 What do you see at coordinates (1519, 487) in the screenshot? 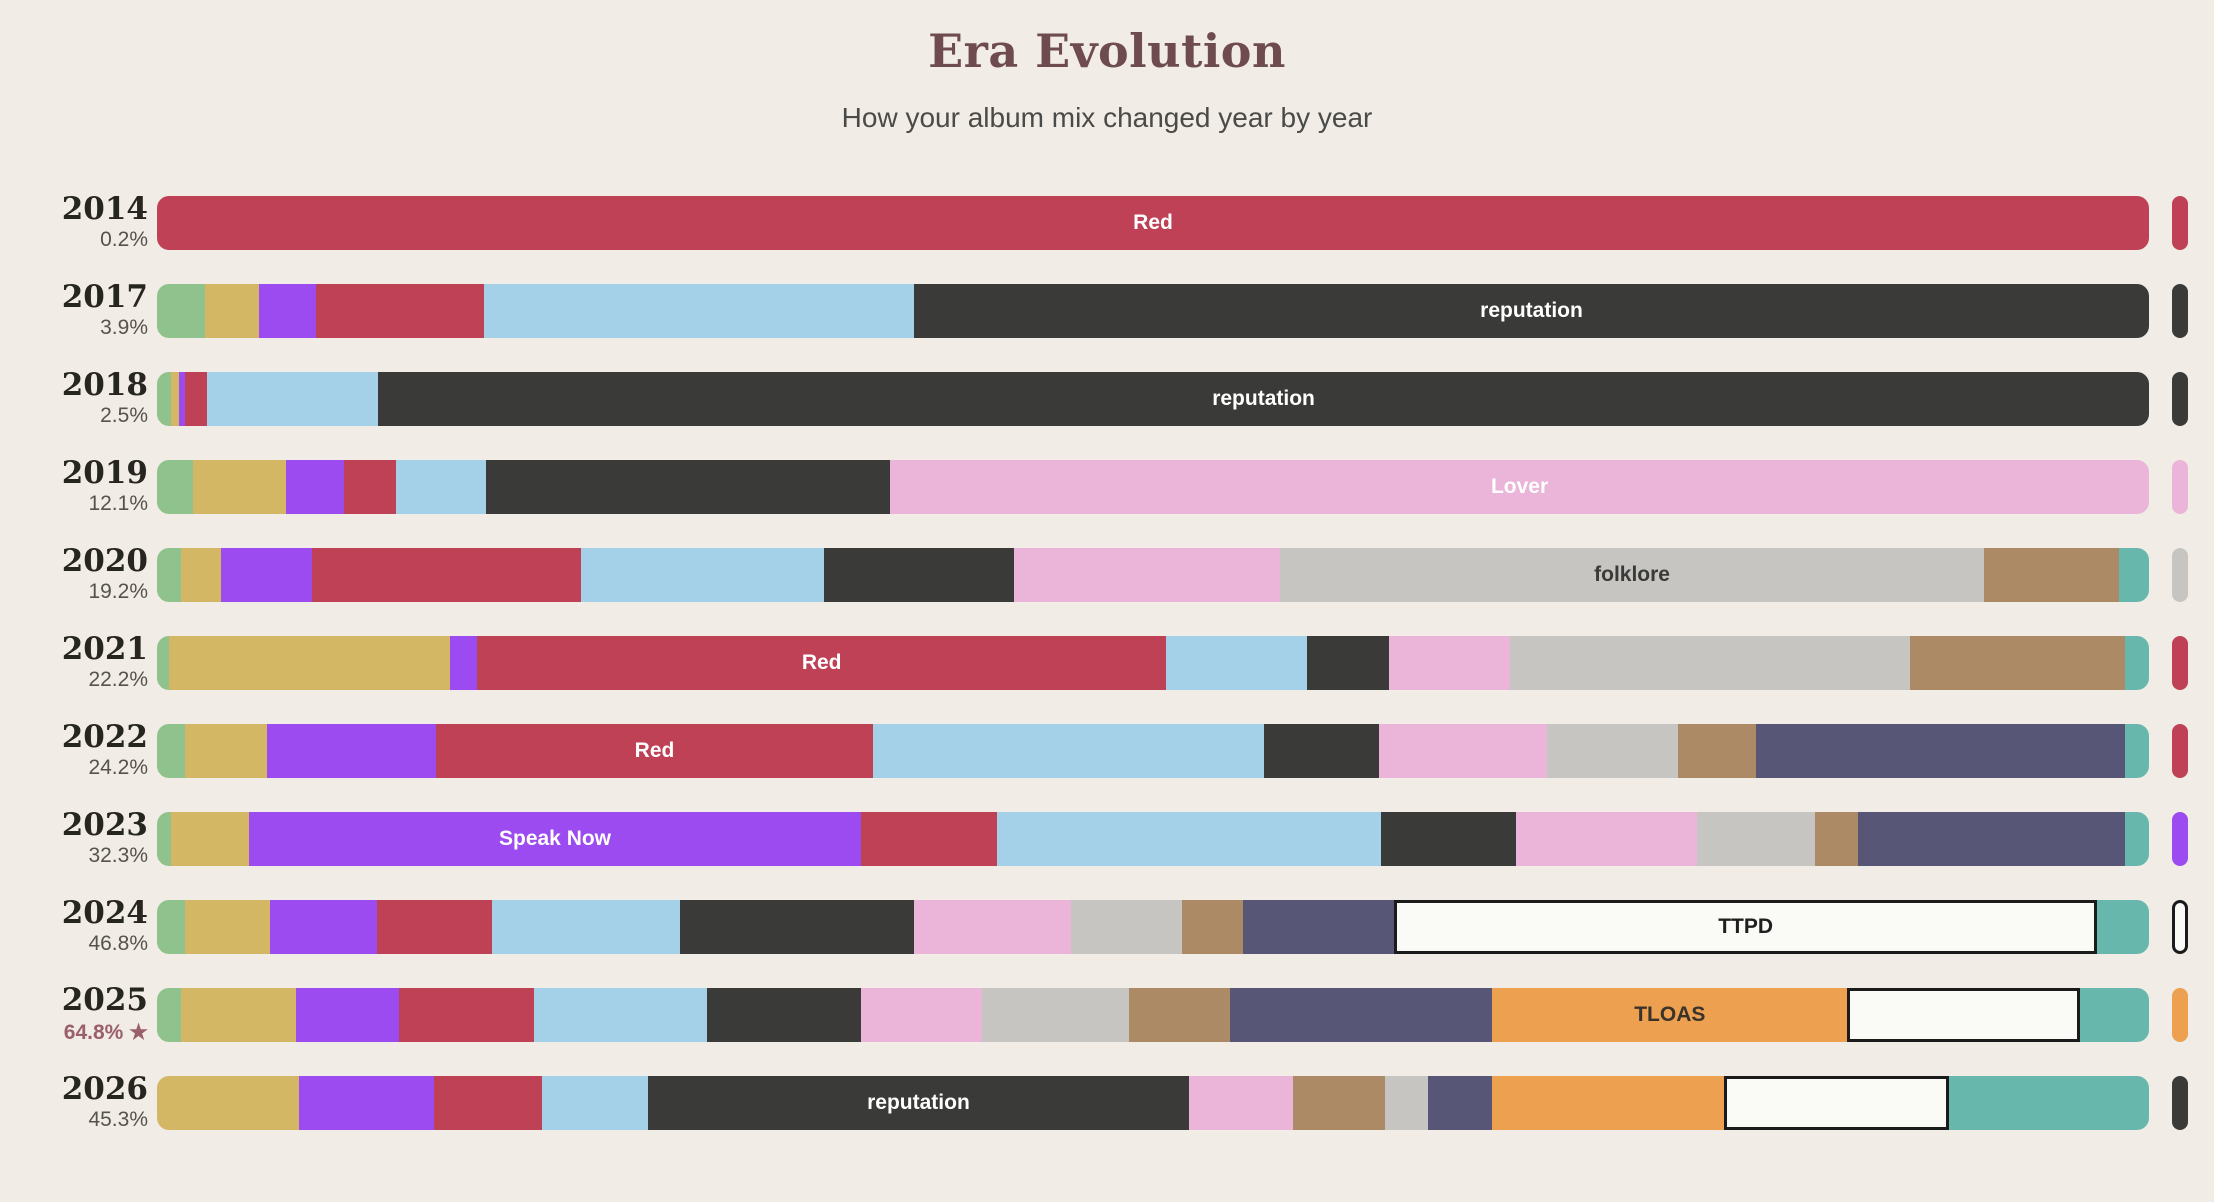
I see `bar-segment-lover: Lover` at bounding box center [1519, 487].